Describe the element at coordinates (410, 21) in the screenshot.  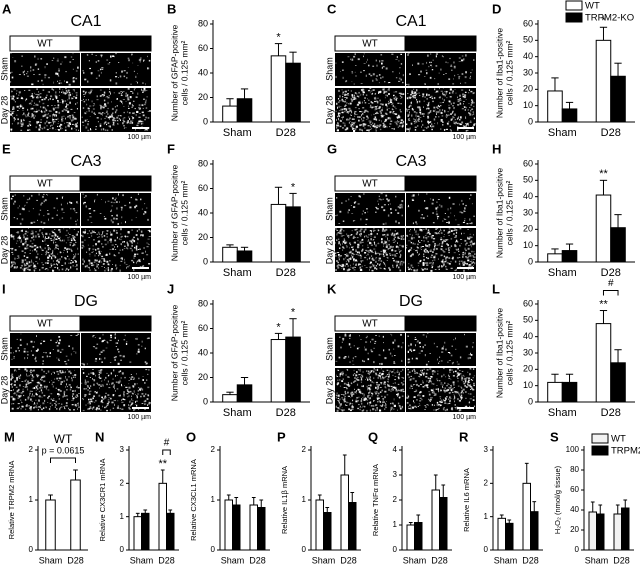
I see `panel-title: CA1` at that location.